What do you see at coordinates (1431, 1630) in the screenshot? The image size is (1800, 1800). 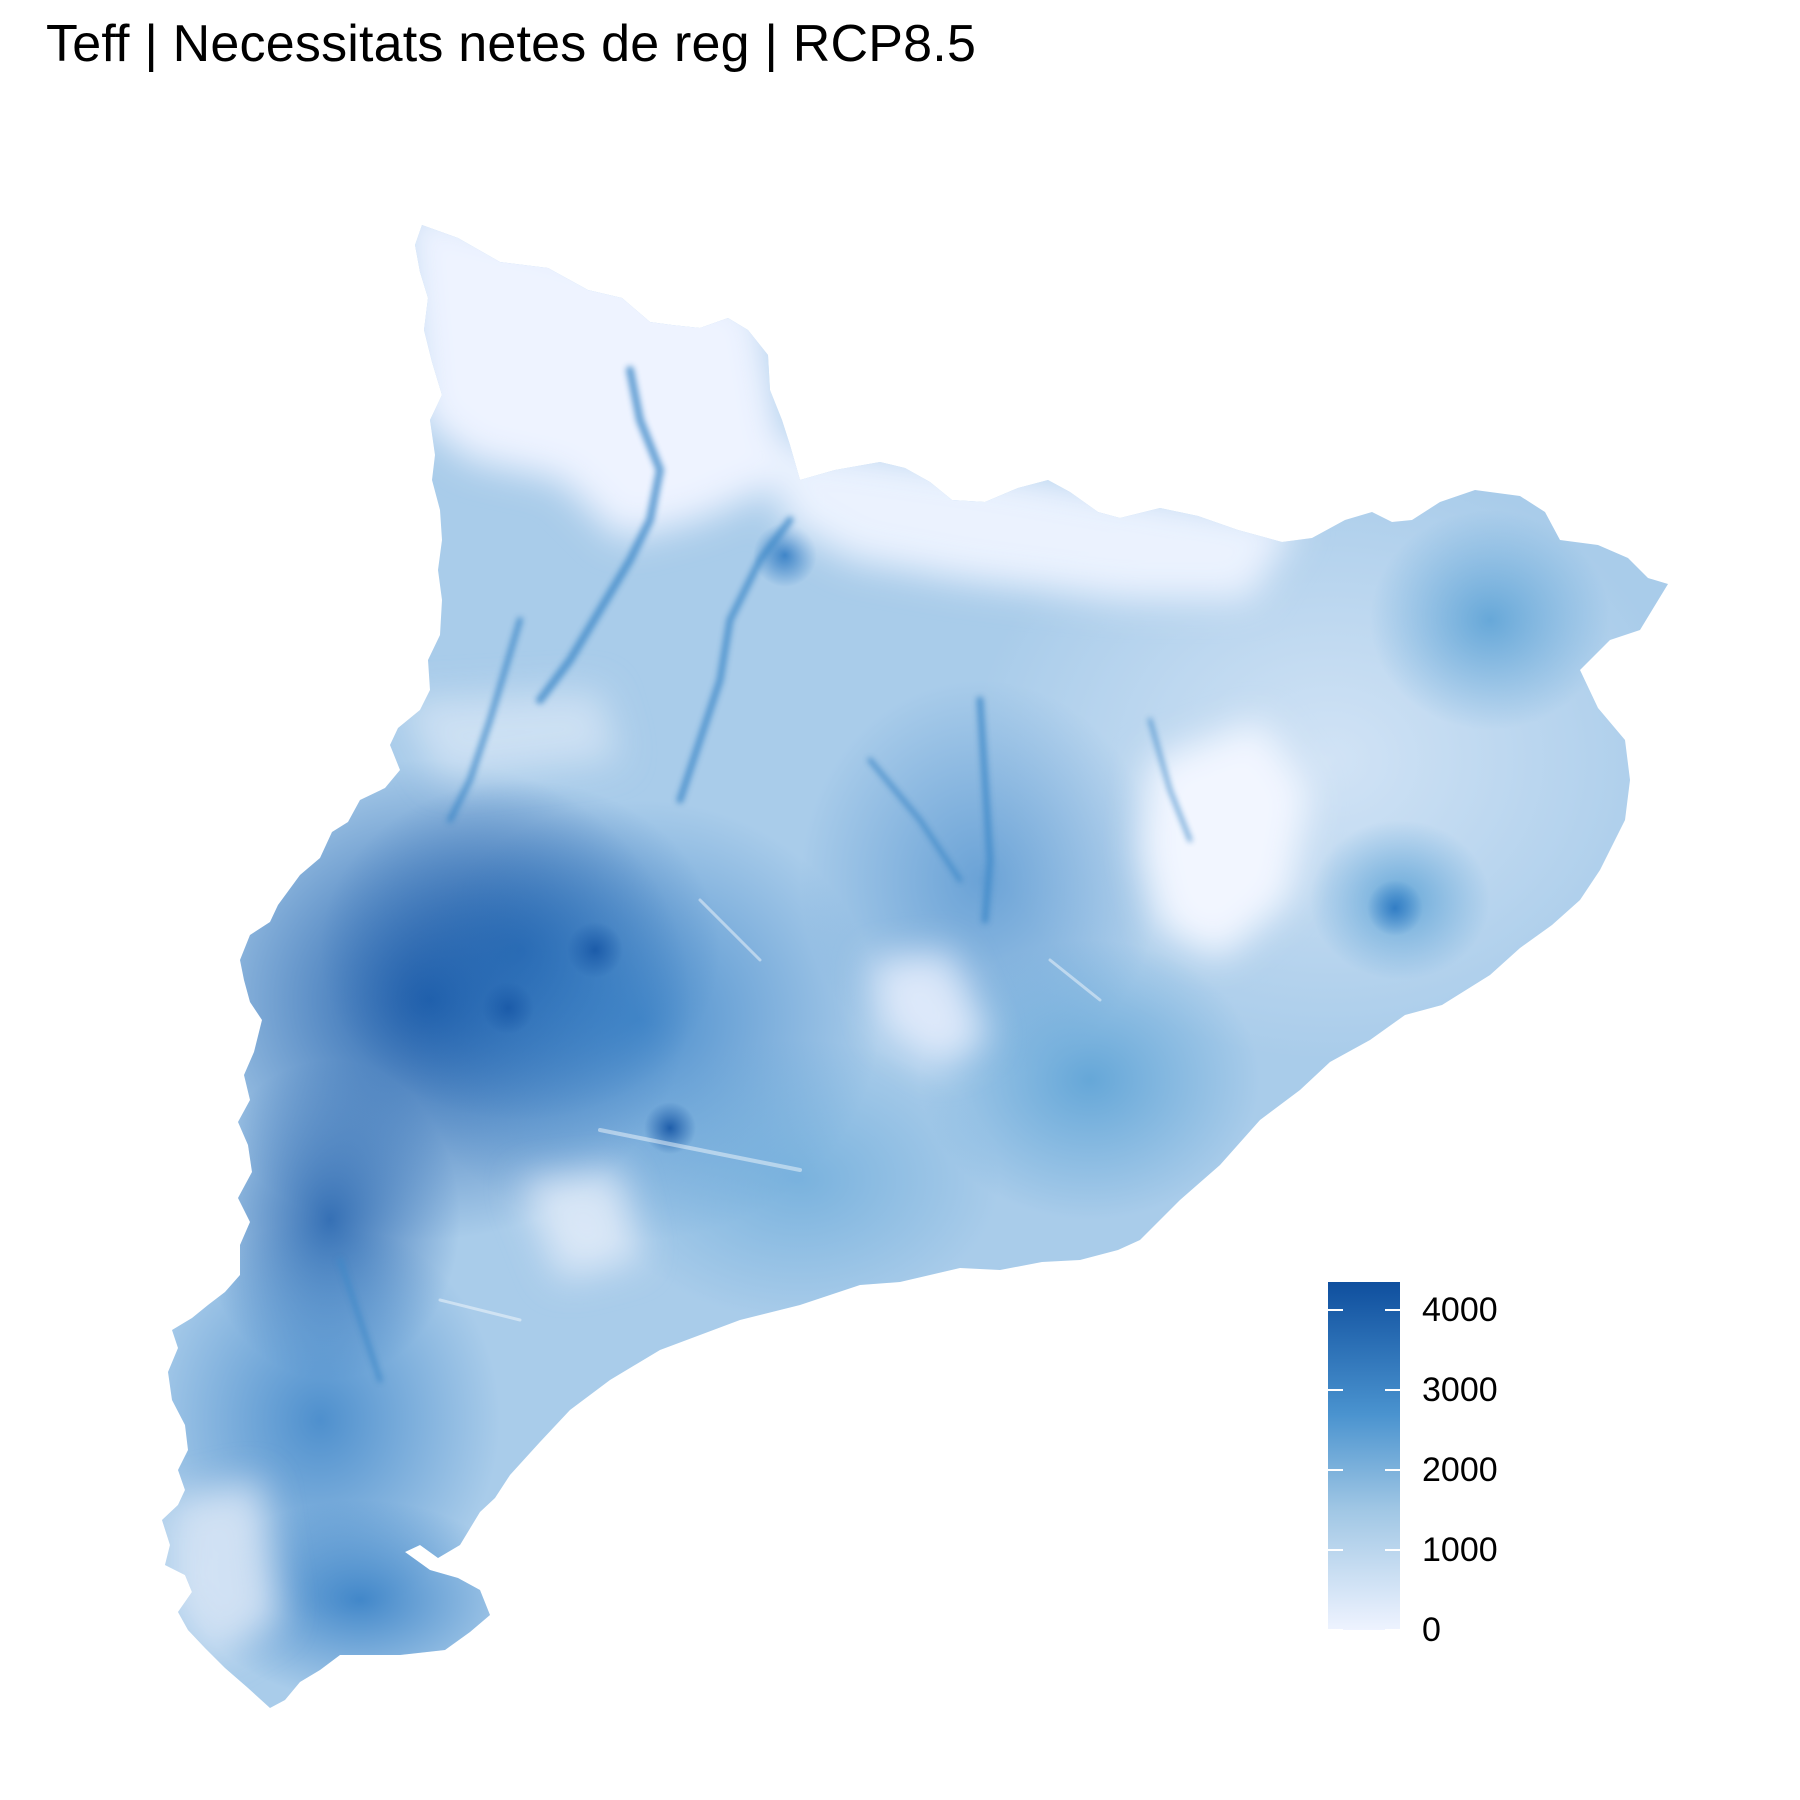 I see `legend-tick-label: 0` at bounding box center [1431, 1630].